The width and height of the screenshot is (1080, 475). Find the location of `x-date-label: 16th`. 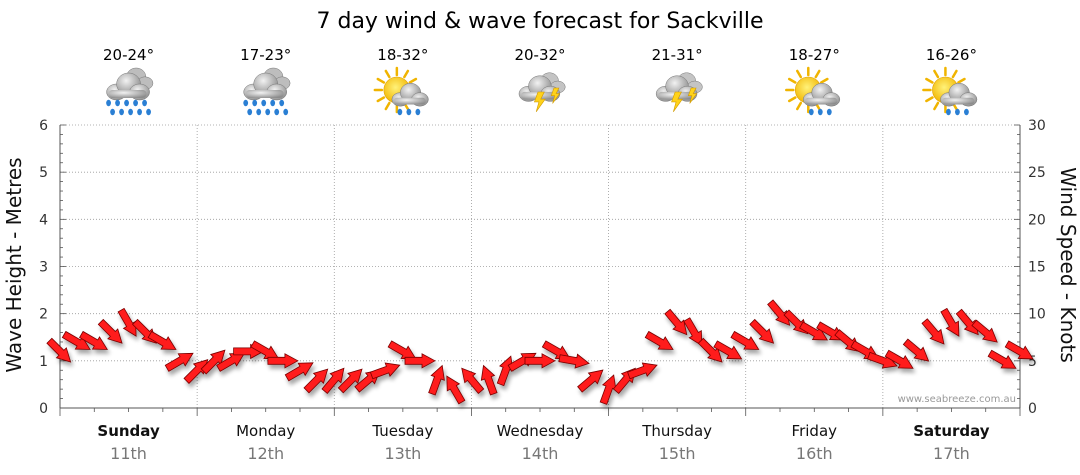

x-date-label: 16th is located at coordinates (814, 453).